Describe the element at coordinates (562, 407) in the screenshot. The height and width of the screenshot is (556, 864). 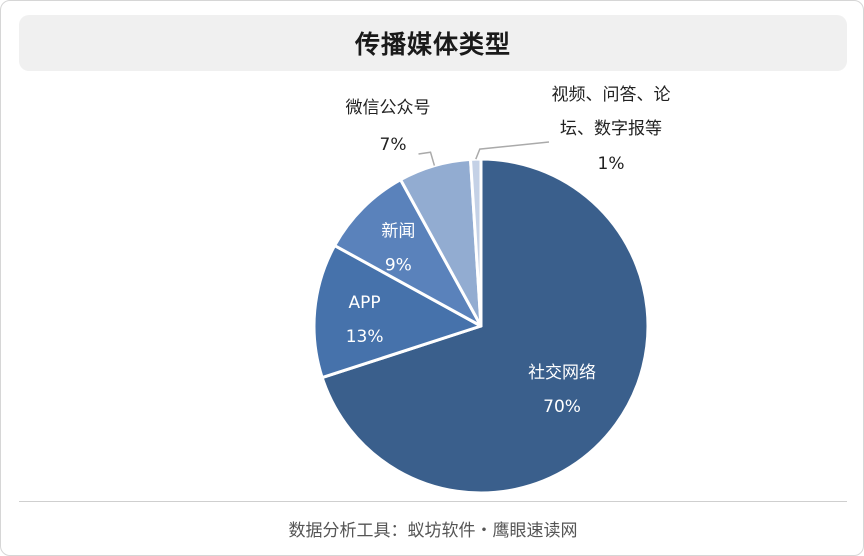
I see `slice-value-0: 70%` at that location.